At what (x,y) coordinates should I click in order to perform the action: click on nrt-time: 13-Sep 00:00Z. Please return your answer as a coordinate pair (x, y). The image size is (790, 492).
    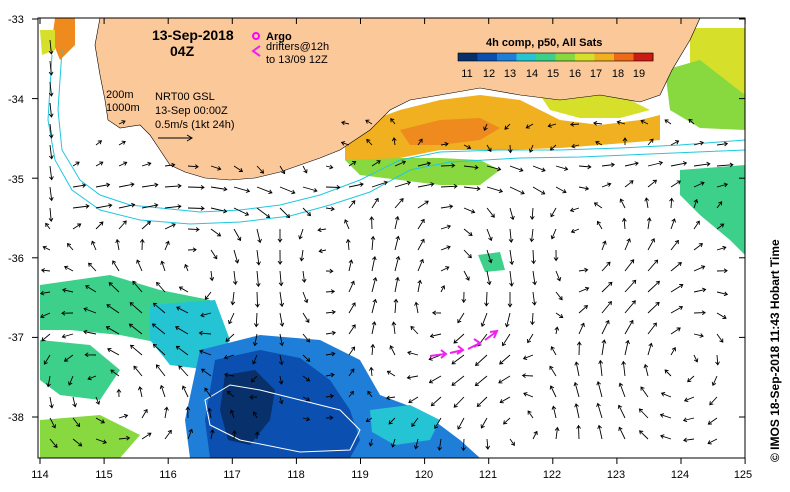
    Looking at the image, I should click on (191, 111).